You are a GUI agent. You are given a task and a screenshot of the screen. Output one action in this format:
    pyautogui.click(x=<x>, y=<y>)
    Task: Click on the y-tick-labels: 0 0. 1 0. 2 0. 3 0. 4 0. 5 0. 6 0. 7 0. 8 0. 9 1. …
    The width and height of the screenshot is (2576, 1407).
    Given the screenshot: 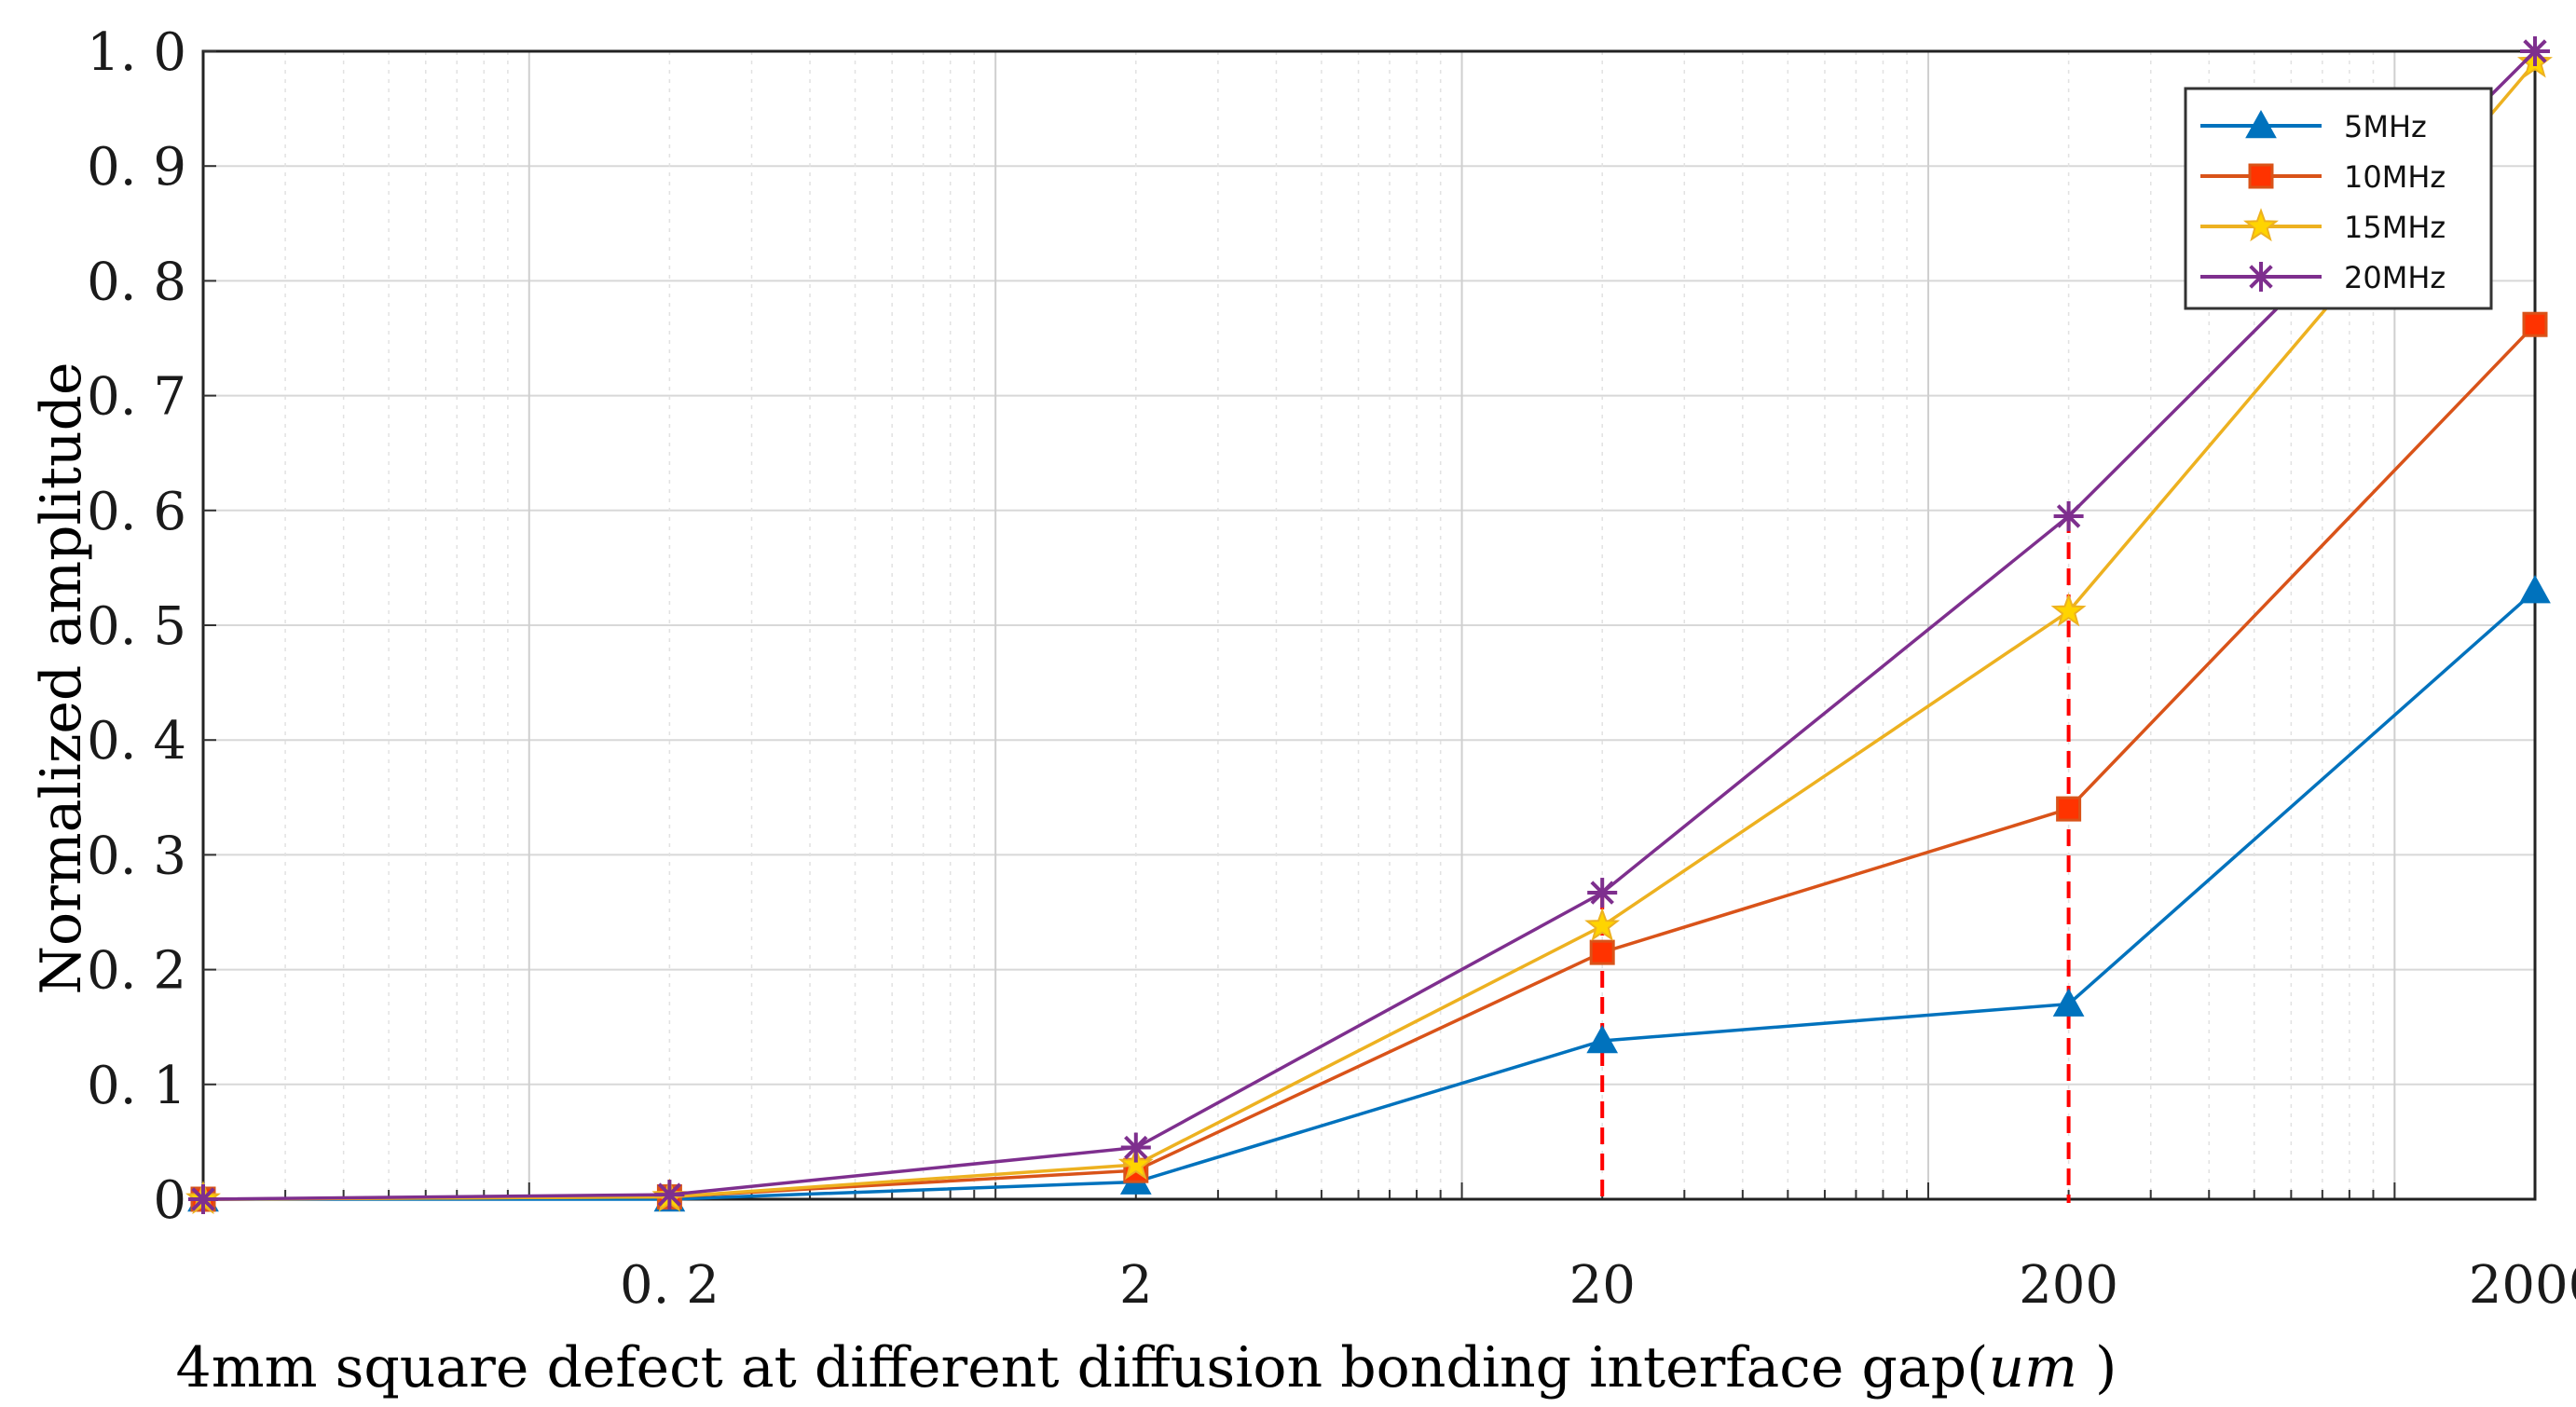 What is the action you would take?
    pyautogui.click(x=151, y=626)
    